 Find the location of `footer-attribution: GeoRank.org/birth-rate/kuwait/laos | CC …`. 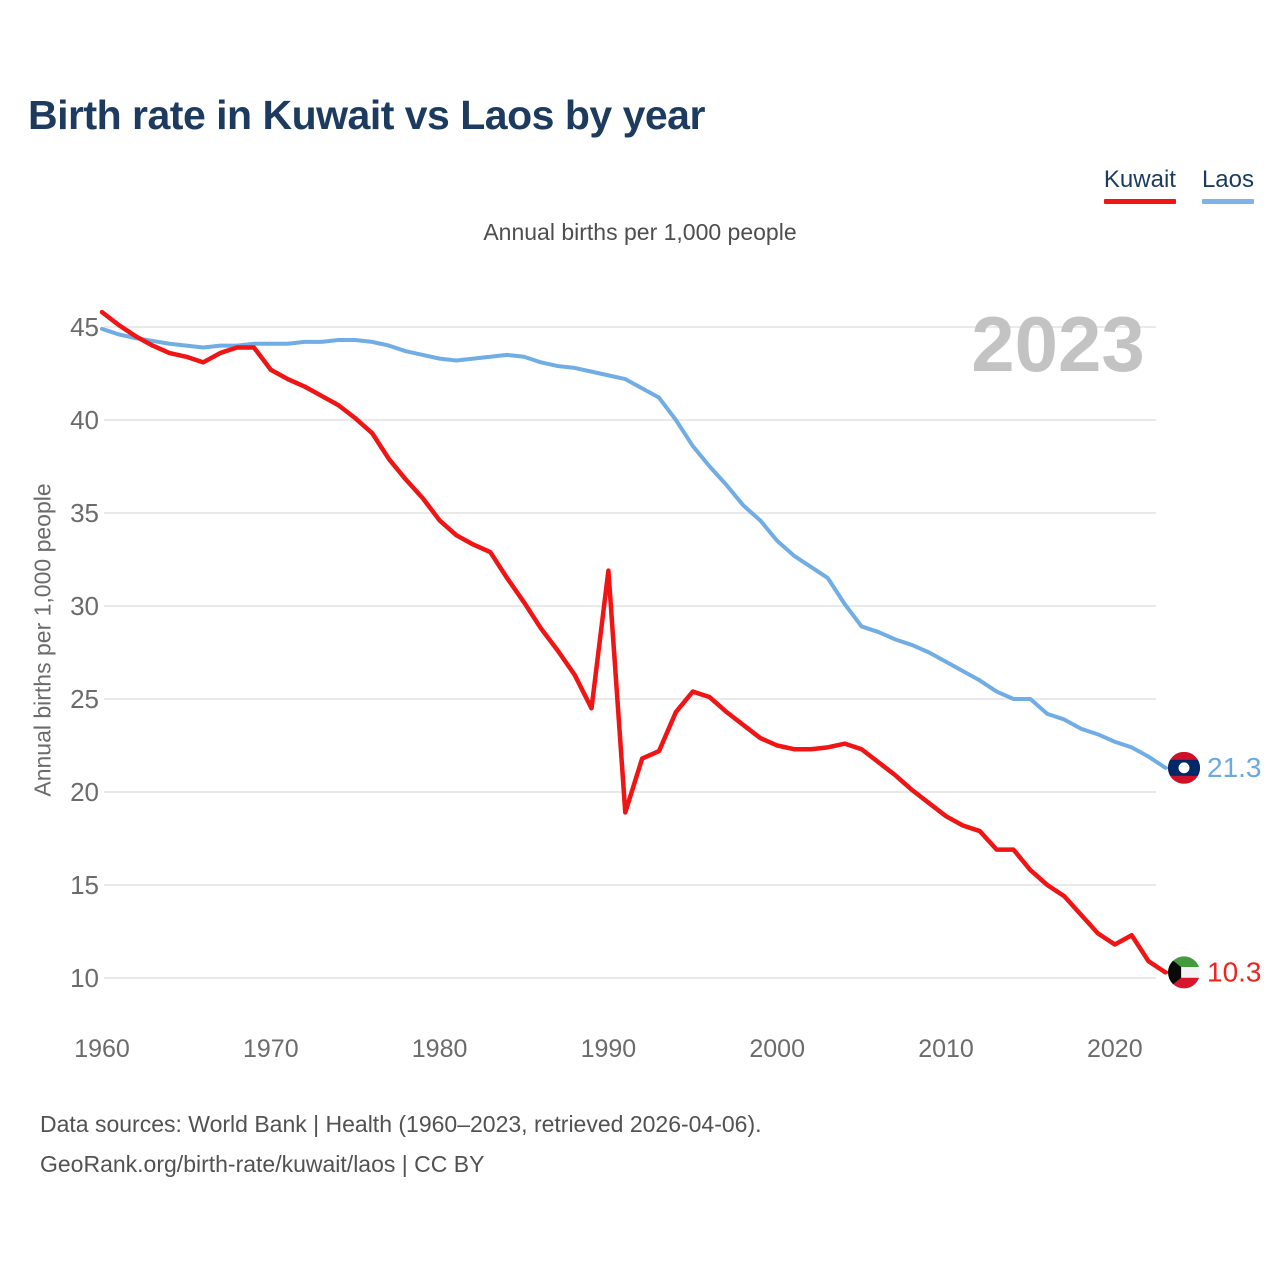

footer-attribution: GeoRank.org/birth-rate/kuwait/laos | CC … is located at coordinates (262, 1164).